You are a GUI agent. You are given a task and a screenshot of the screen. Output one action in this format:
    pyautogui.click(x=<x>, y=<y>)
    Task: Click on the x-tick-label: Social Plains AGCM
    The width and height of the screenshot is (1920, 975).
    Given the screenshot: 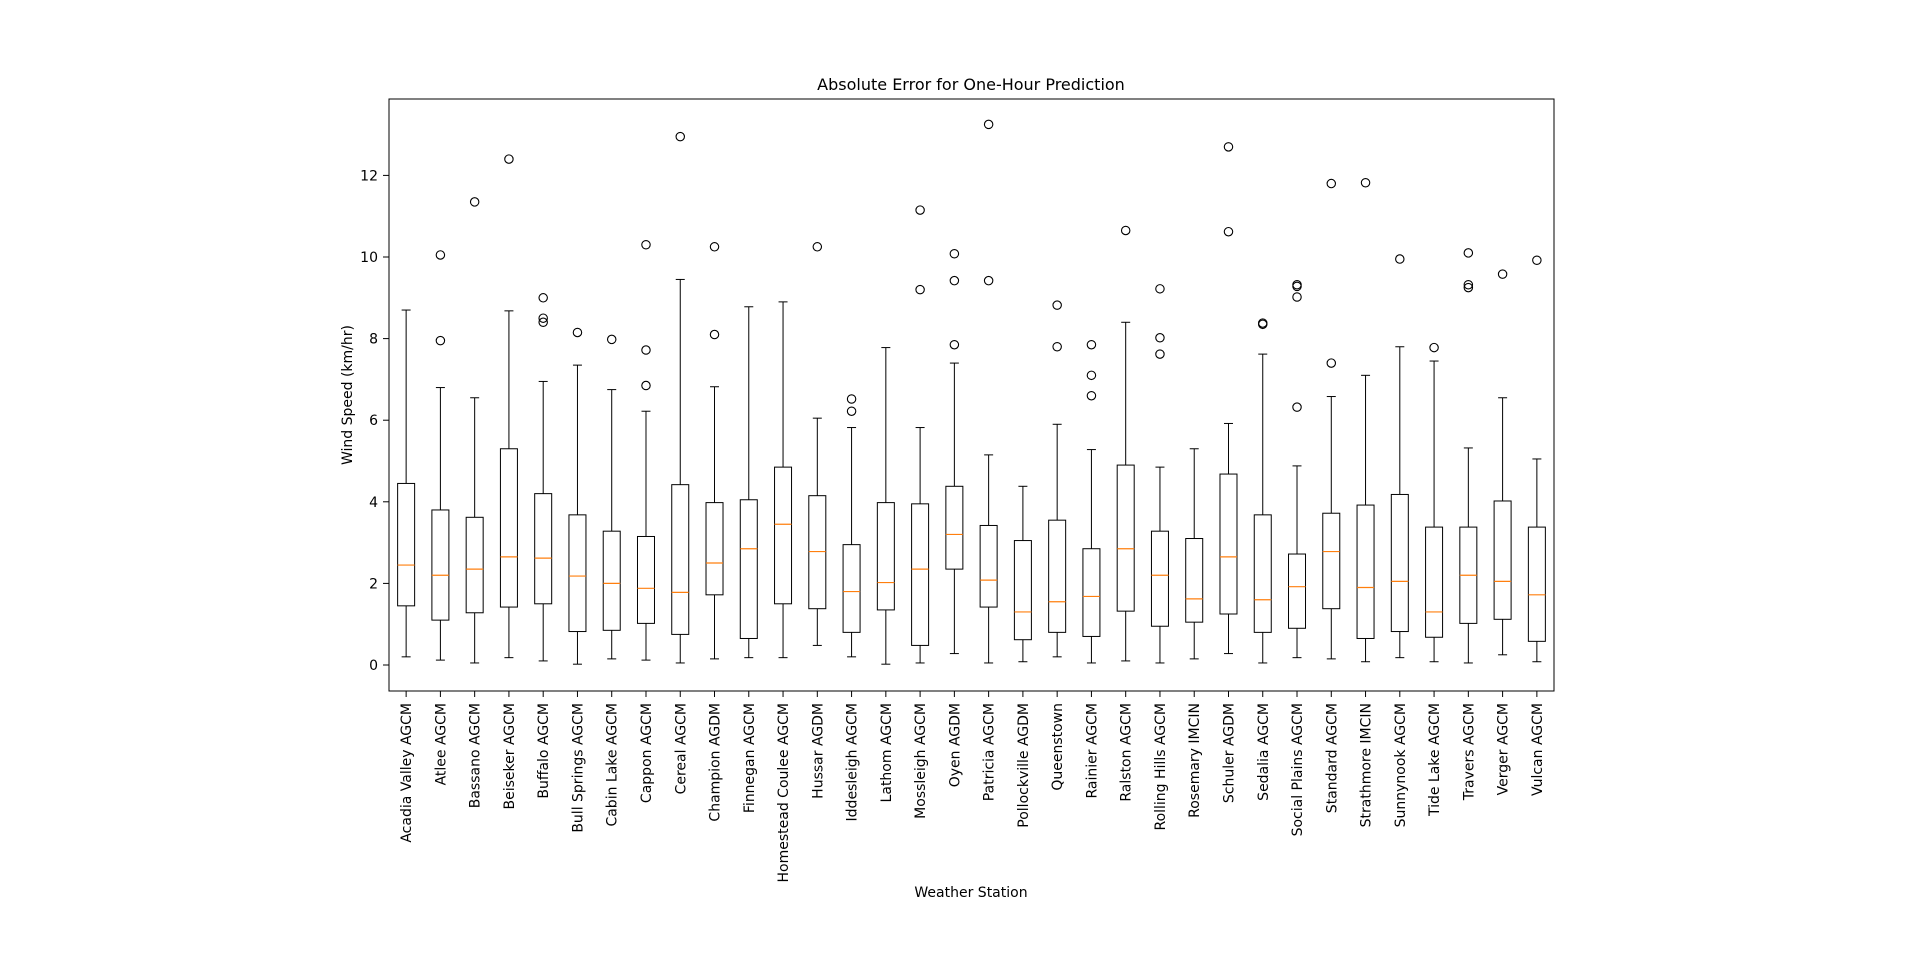 What is the action you would take?
    pyautogui.click(x=1298, y=769)
    